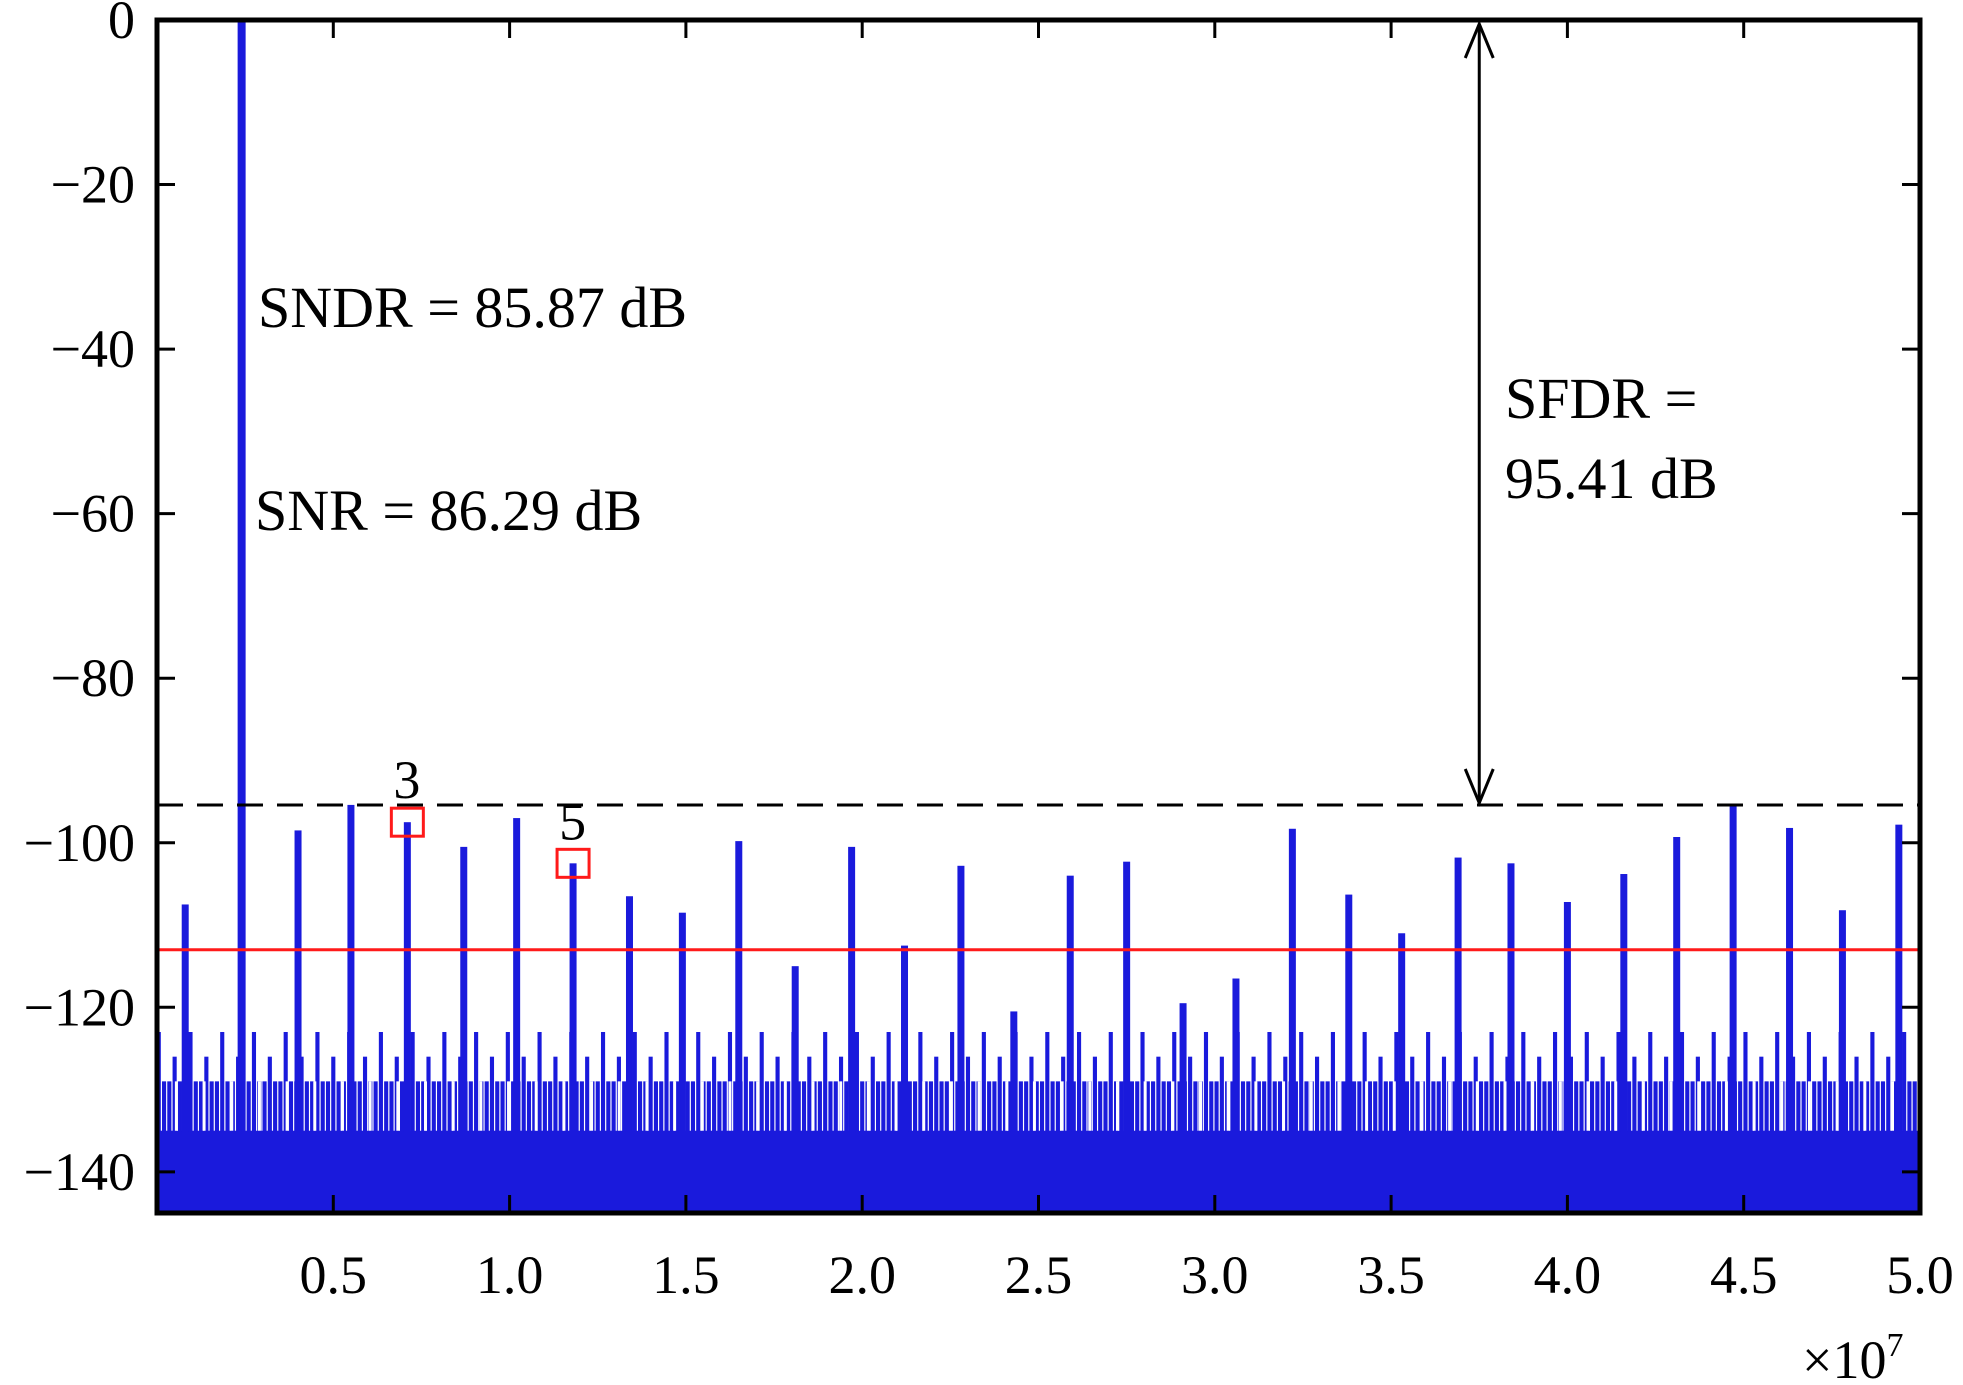 The image size is (1963, 1385). What do you see at coordinates (79, 1007) in the screenshot?
I see `y-tick-label: −120` at bounding box center [79, 1007].